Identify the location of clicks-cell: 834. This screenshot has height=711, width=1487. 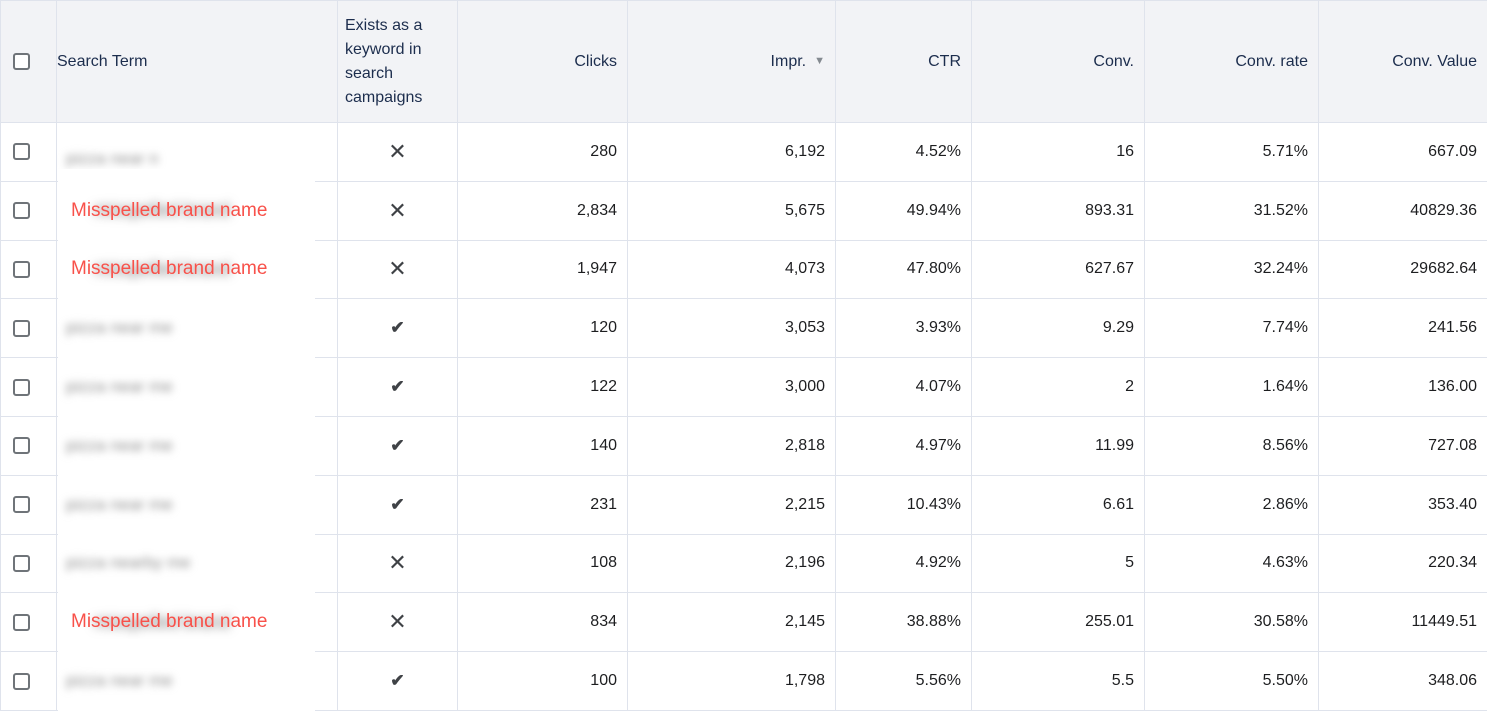
(543, 623).